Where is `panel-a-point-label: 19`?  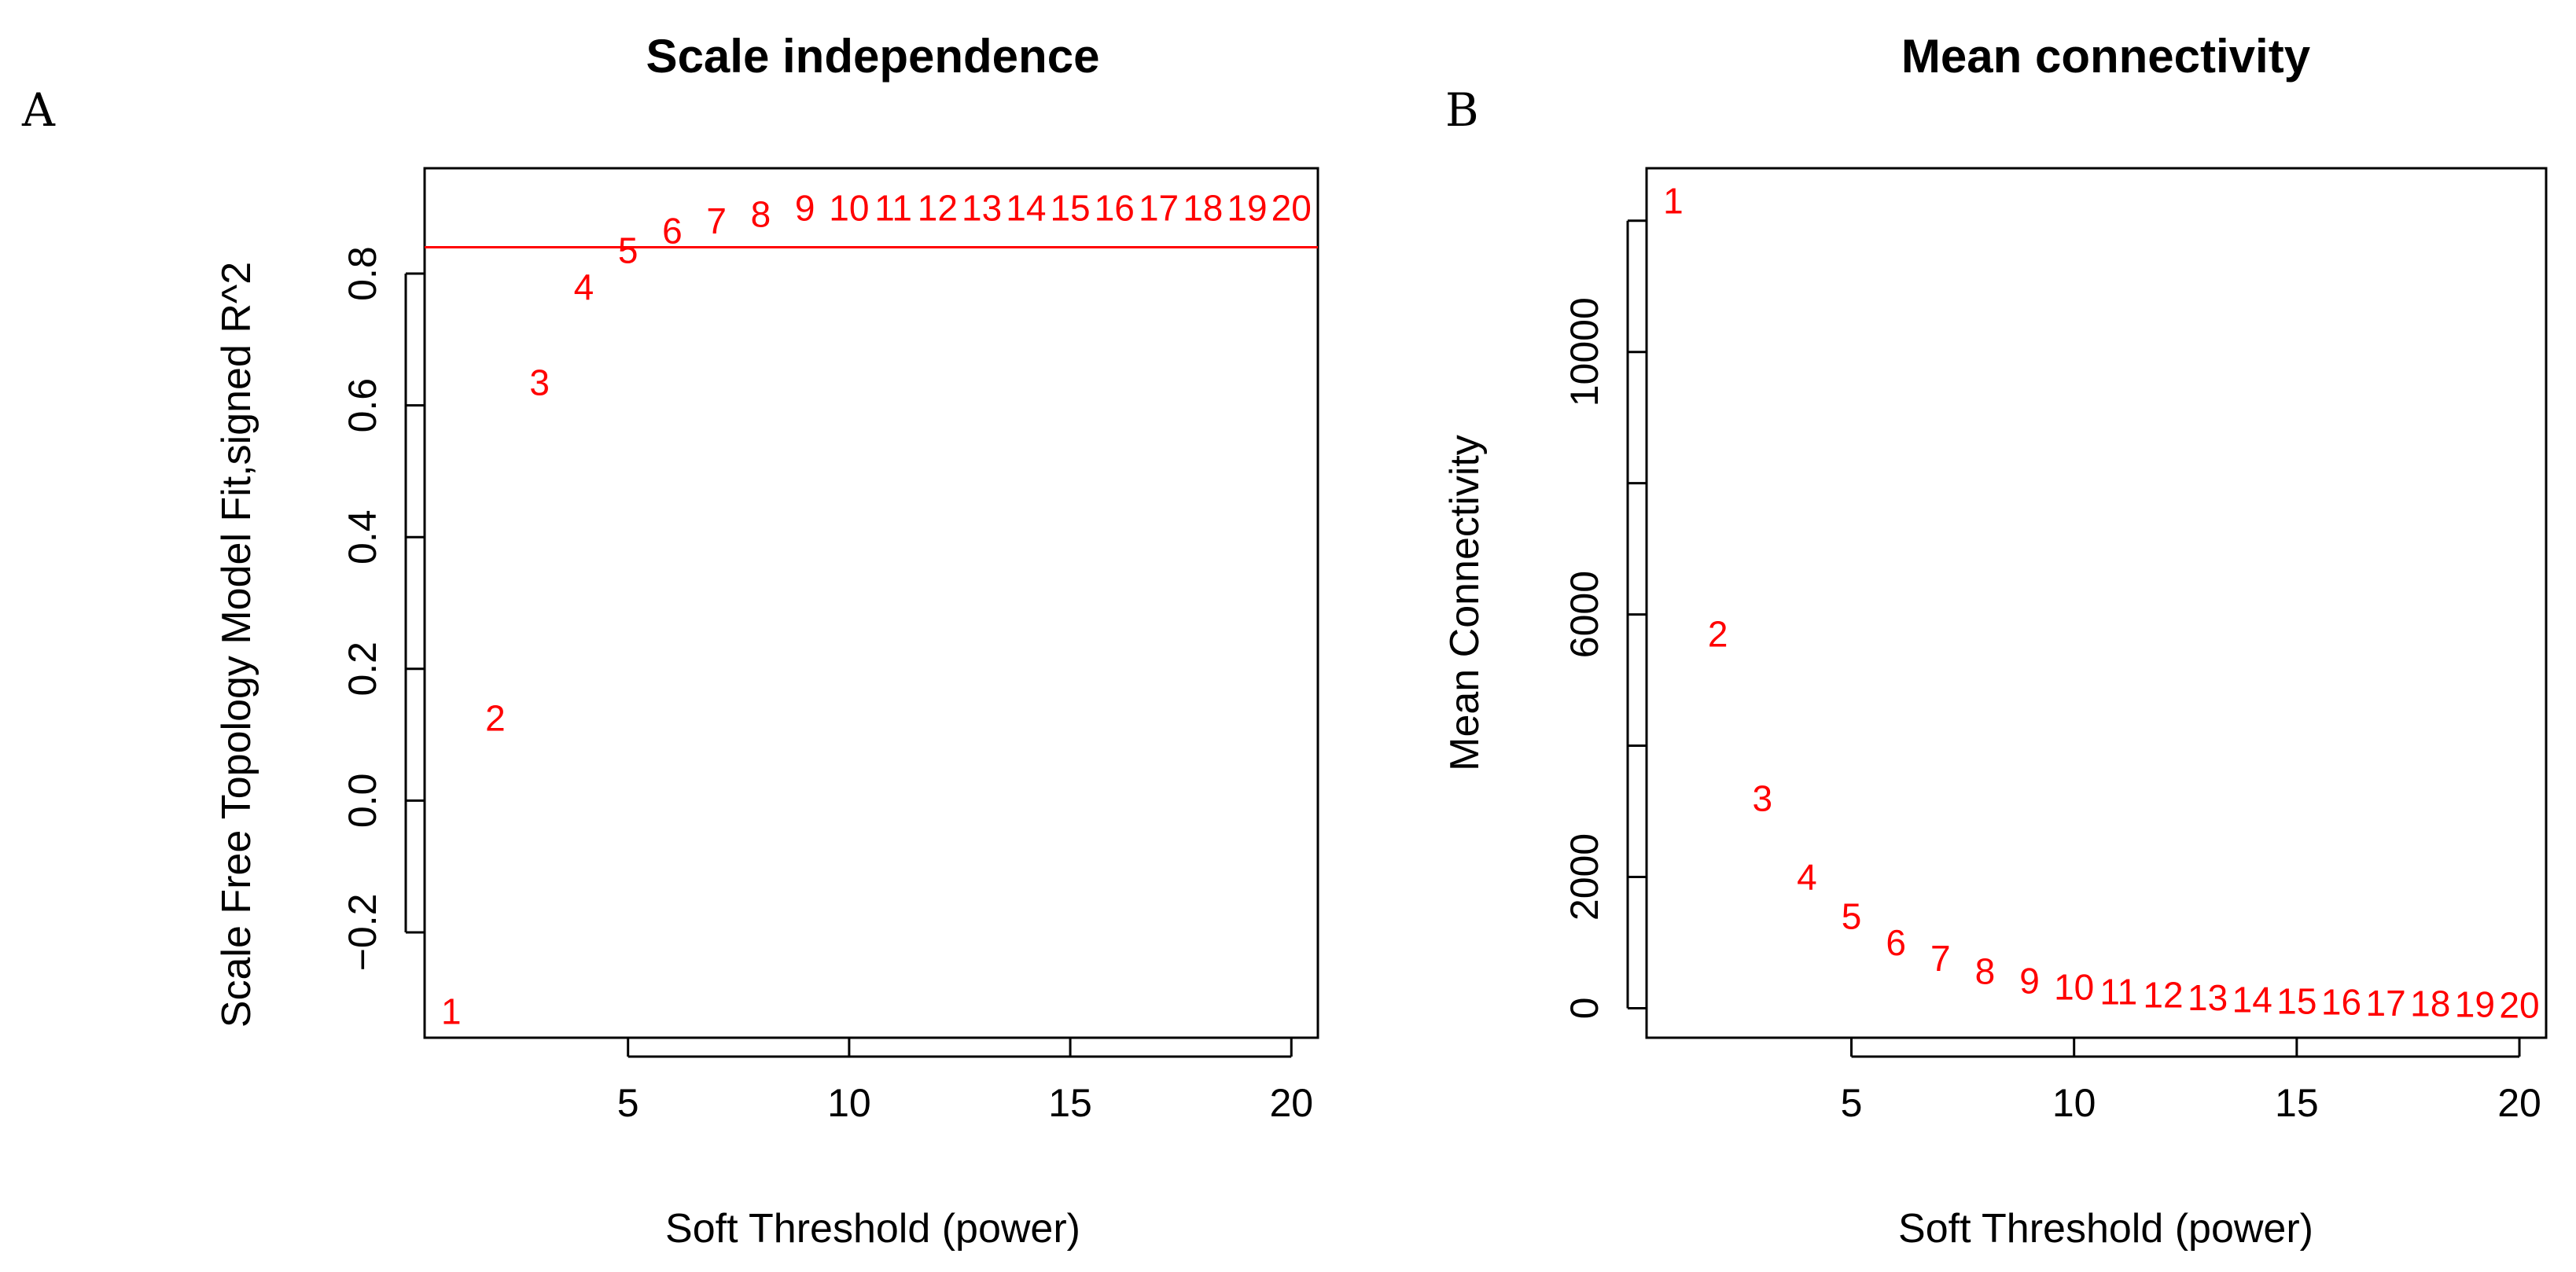
panel-a-point-label: 19 is located at coordinates (1247, 208).